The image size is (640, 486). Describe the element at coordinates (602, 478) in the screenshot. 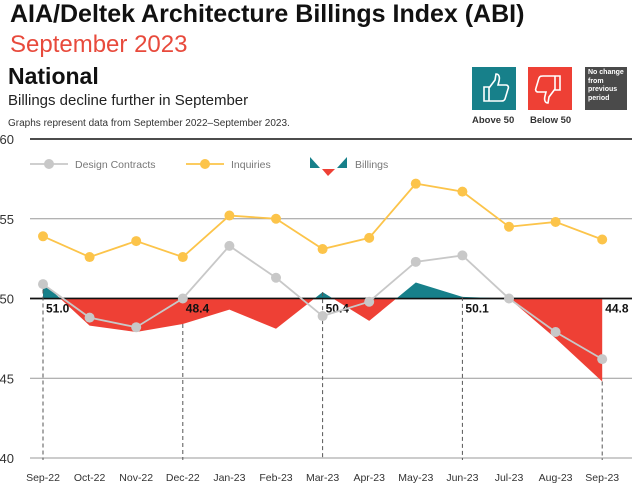

I see `x-tick-label: Sep-23` at that location.